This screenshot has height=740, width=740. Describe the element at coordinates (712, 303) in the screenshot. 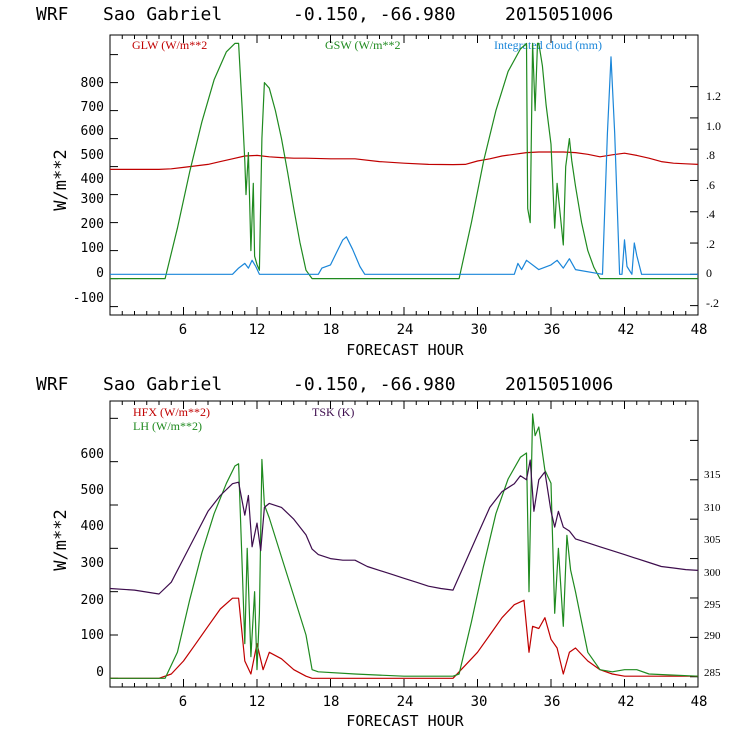

I see `y2-tick-label: -.2` at that location.